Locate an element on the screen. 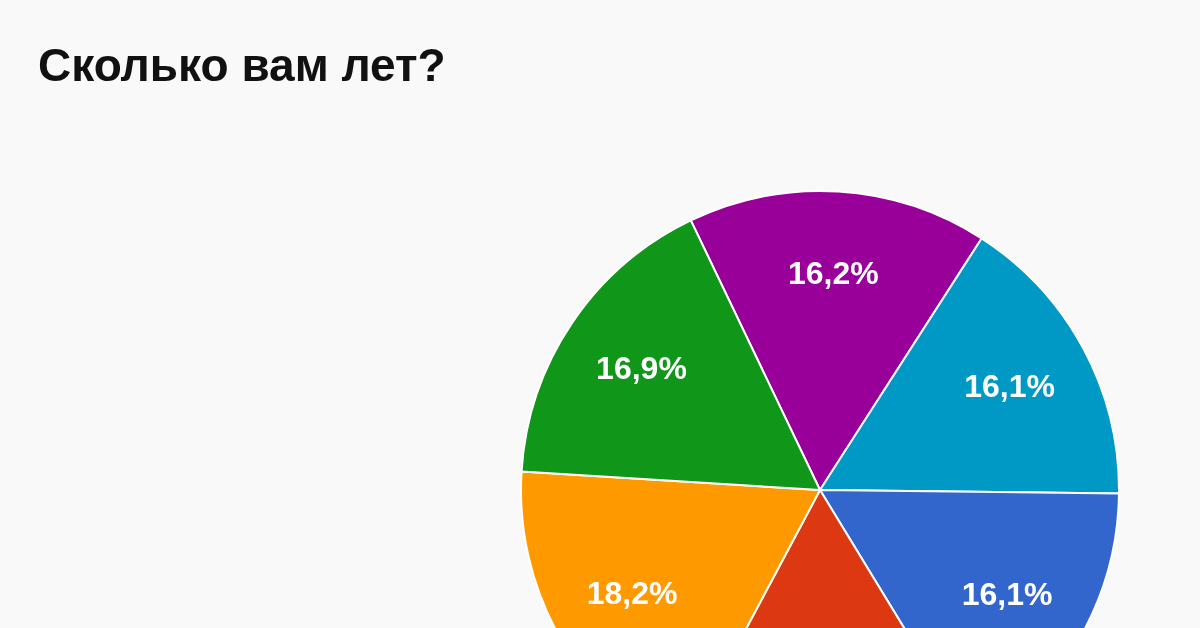  data-label: 16,2% is located at coordinates (833, 272).